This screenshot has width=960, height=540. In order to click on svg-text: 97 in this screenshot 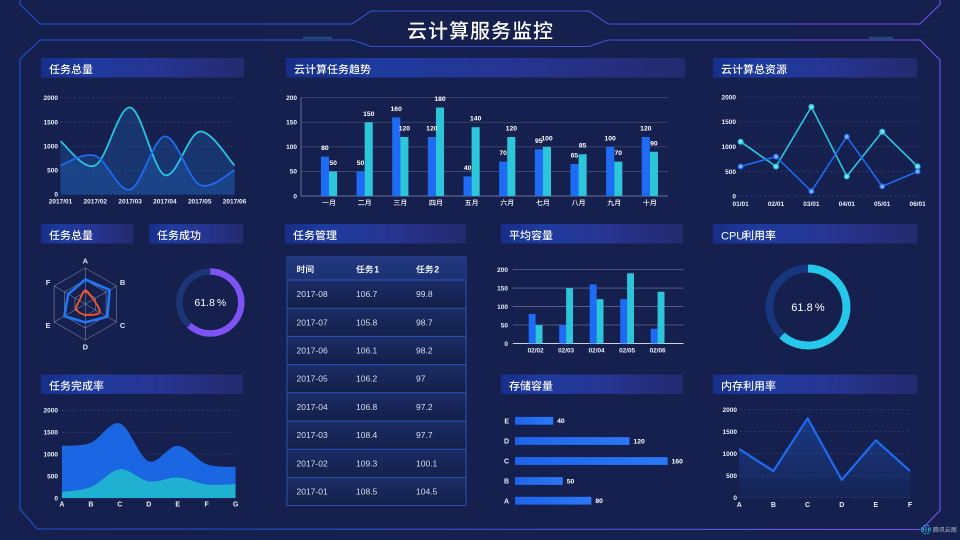, I will do `click(421, 379)`.